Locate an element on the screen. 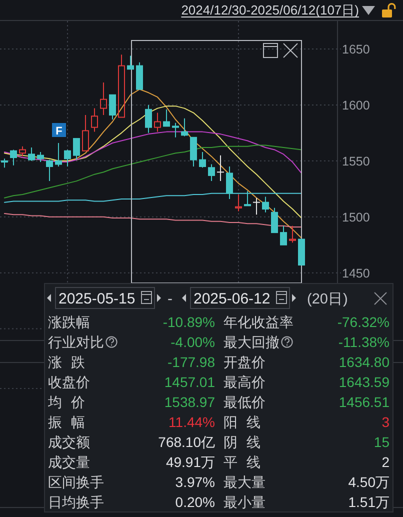 The width and height of the screenshot is (403, 517). text: (20日) is located at coordinates (327, 300).